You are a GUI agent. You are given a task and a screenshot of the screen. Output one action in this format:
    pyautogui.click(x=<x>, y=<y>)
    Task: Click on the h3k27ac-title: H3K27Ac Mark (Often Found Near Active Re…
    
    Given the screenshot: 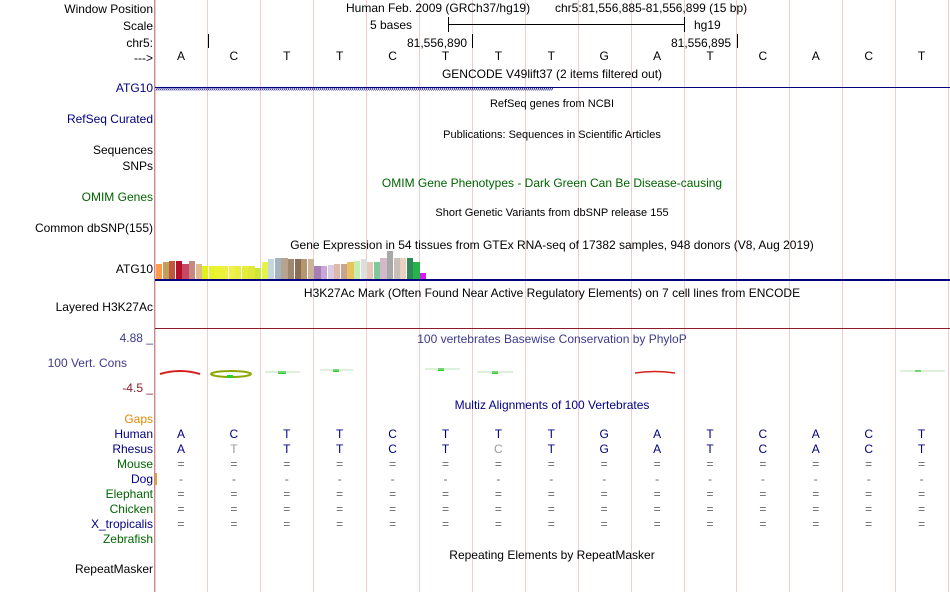 What is the action you would take?
    pyautogui.click(x=552, y=293)
    